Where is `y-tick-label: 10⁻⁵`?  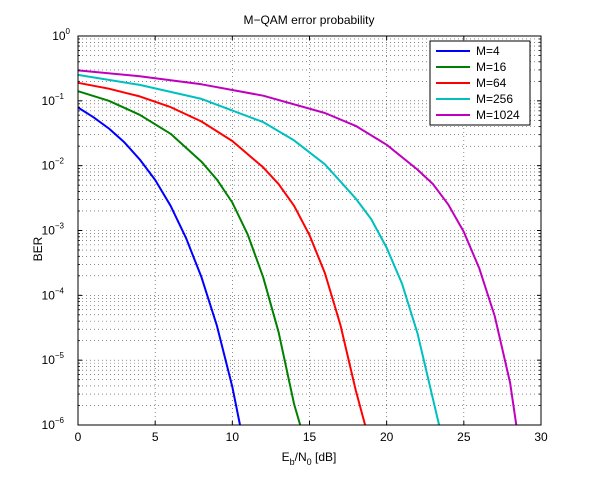
y-tick-label: 10⁻⁵ is located at coordinates (53, 359).